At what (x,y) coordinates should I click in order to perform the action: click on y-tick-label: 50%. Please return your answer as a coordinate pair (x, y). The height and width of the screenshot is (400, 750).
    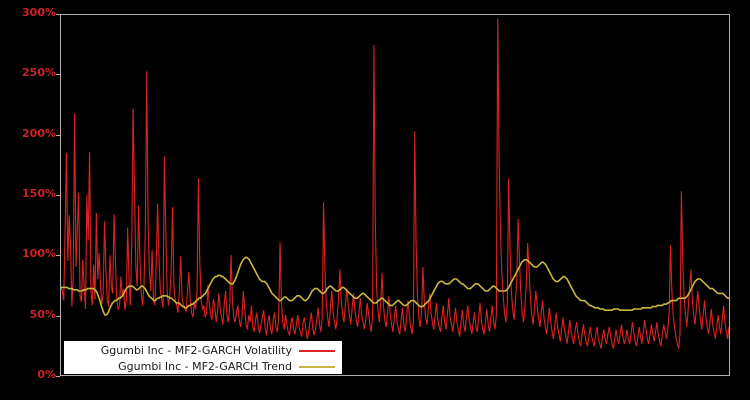
    Looking at the image, I should click on (42, 314).